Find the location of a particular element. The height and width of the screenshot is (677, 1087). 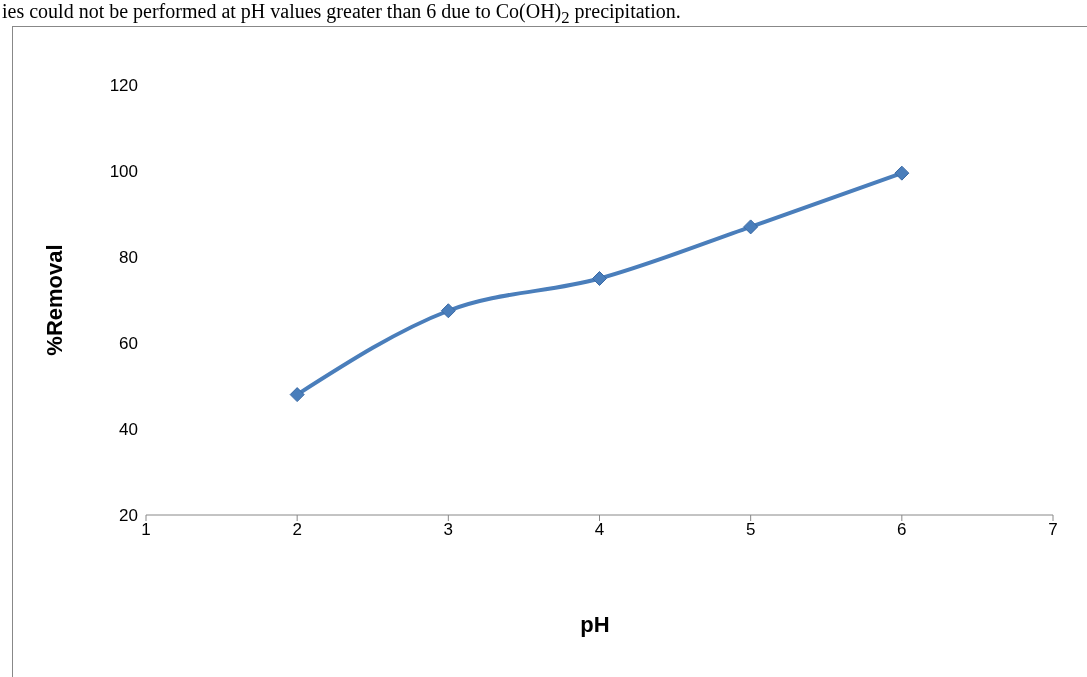

x-tick-label: 1 is located at coordinates (146, 530).